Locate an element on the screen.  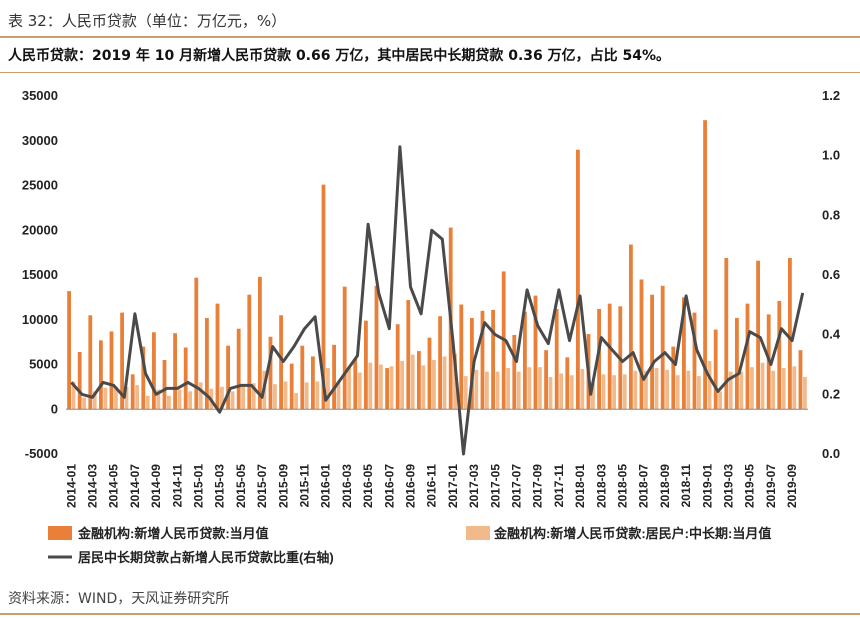
y-left-tick-label: 30000 is located at coordinates (40, 140).